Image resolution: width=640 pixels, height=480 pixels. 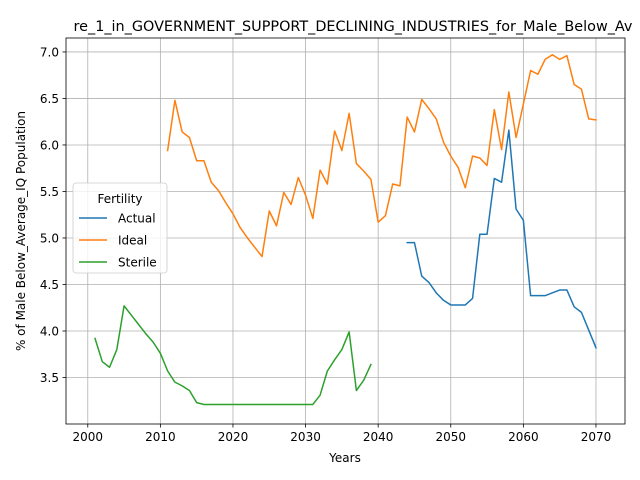 I want to click on x-tick-label: 2030, so click(x=305, y=437).